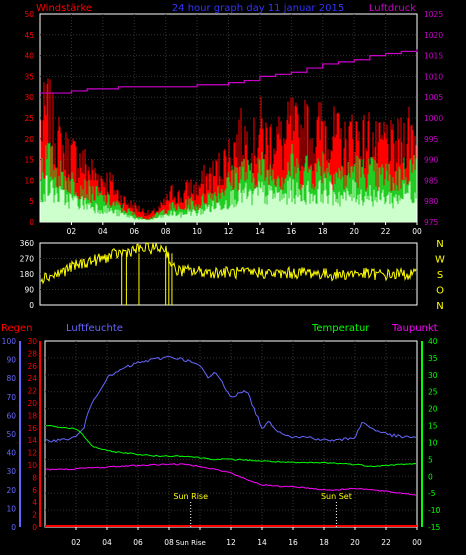 The height and width of the screenshot is (555, 466). What do you see at coordinates (9, 341) in the screenshot?
I see `humidity-y-tick: 100` at bounding box center [9, 341].